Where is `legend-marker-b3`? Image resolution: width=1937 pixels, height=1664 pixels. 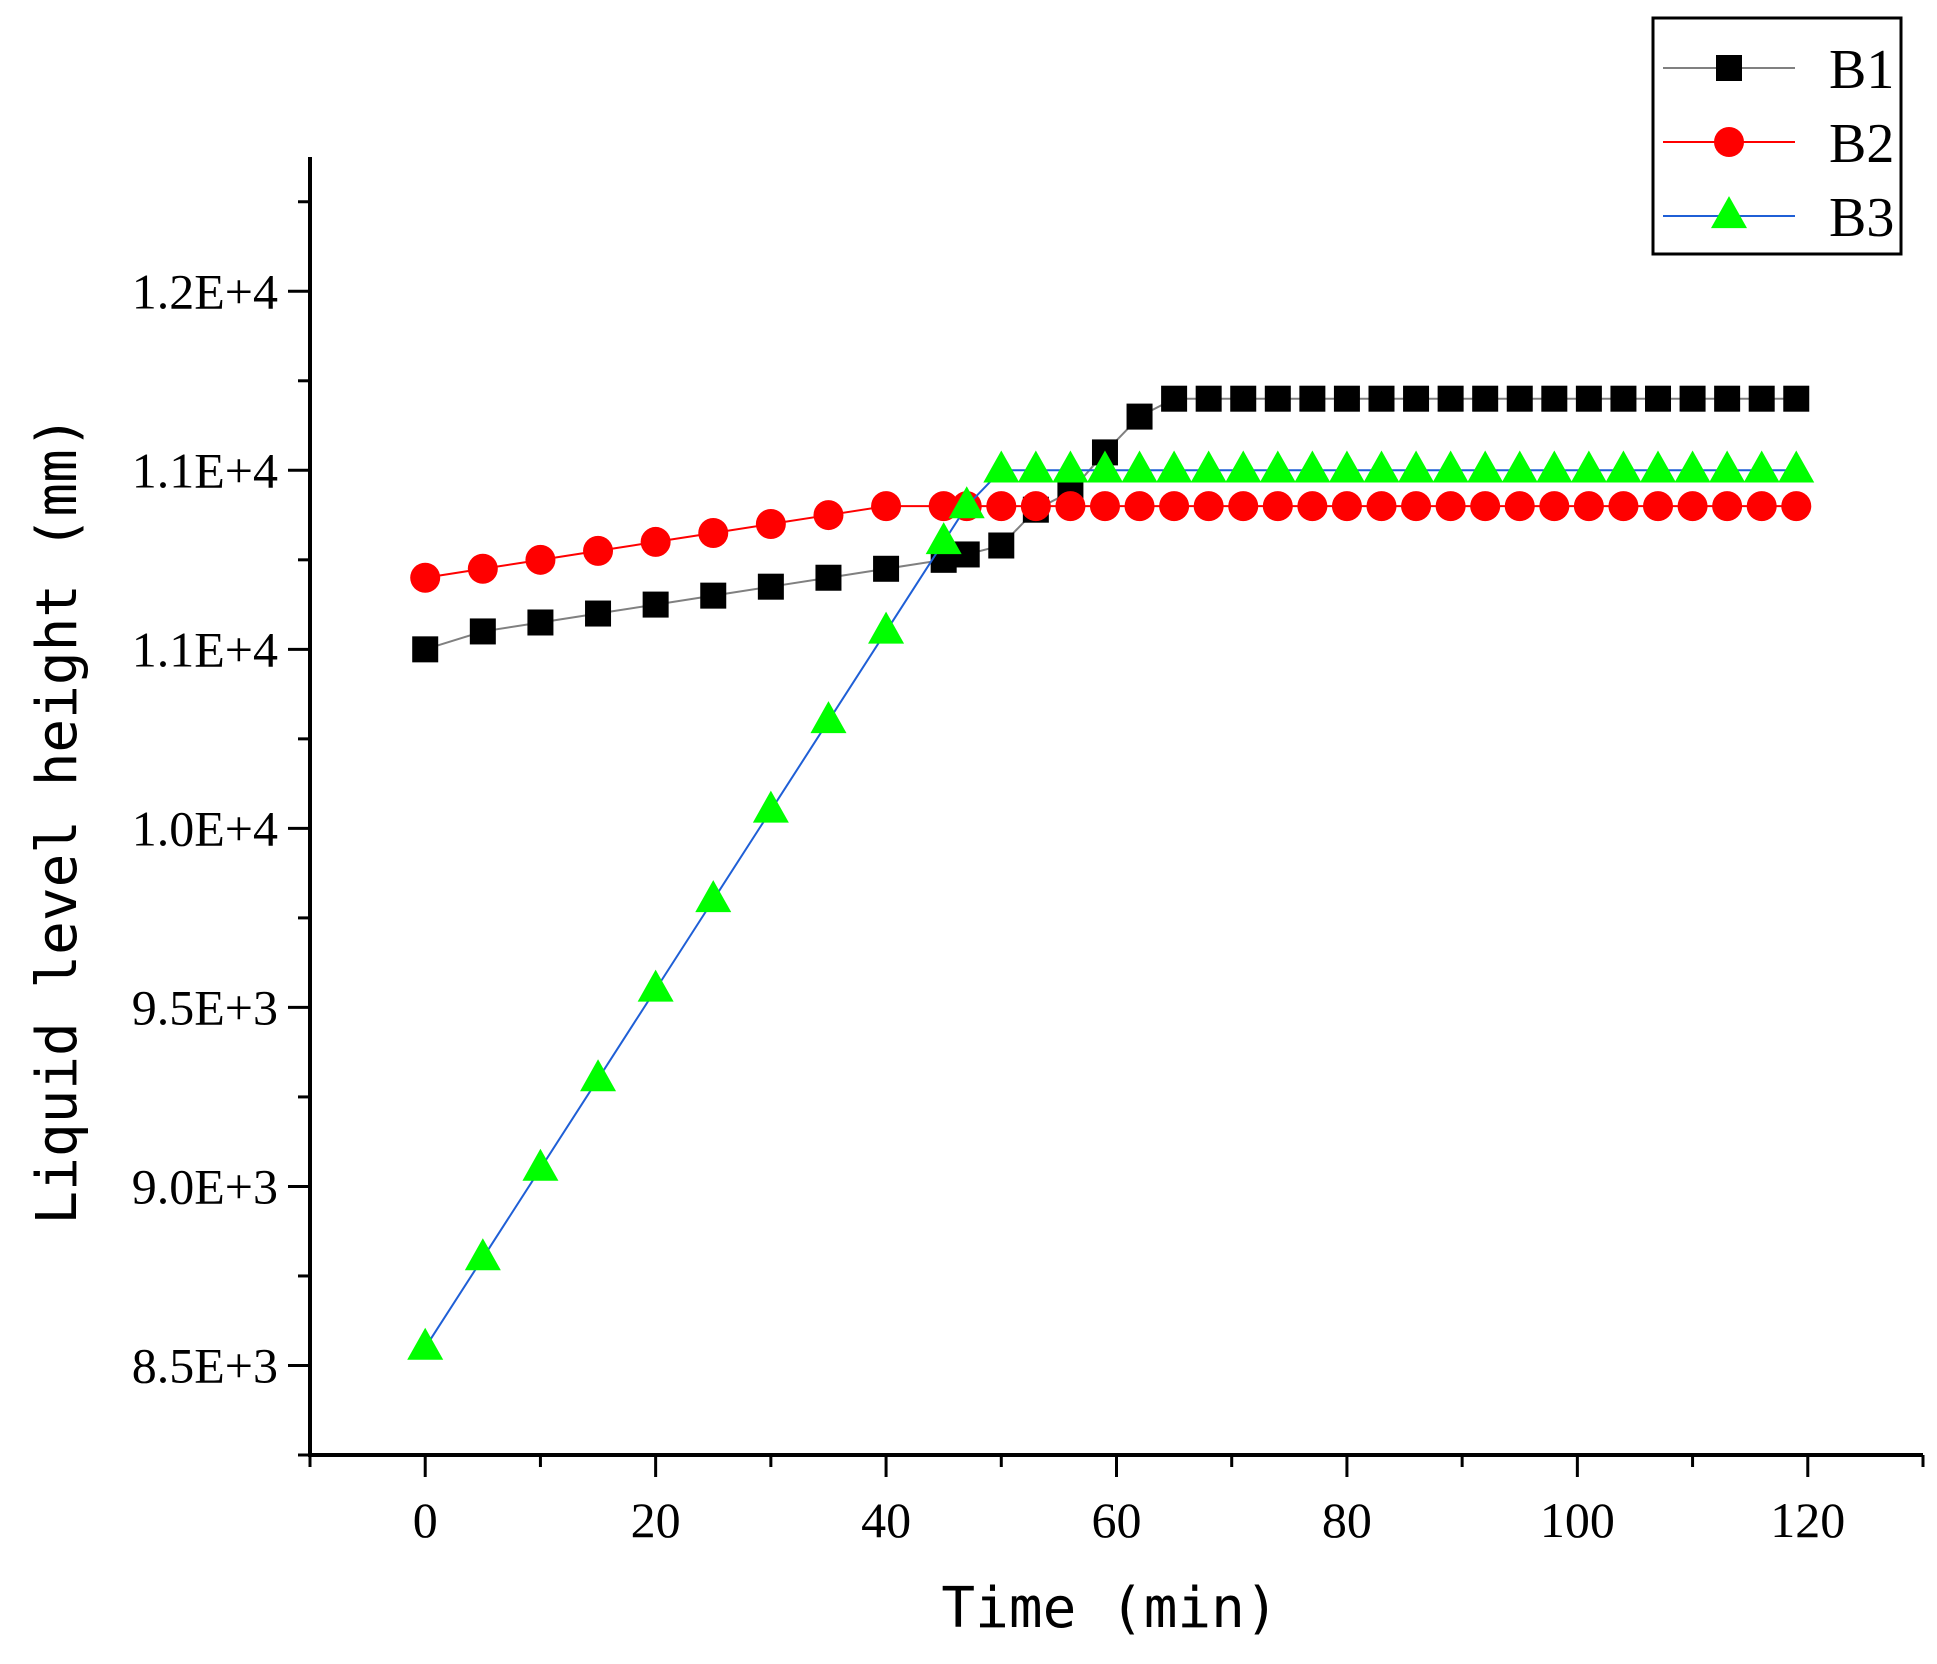
legend-marker-b3 is located at coordinates (1729, 212).